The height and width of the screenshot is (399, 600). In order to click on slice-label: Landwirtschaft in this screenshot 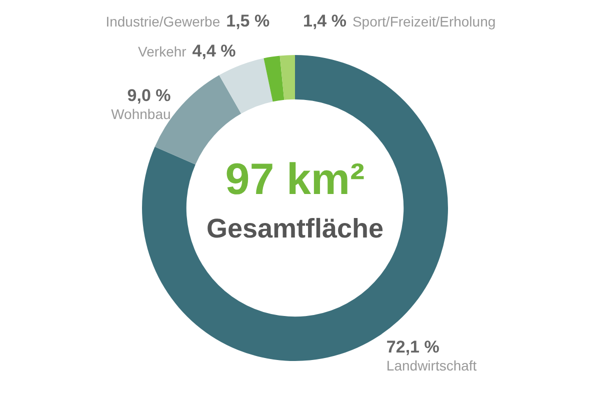, I will do `click(431, 366)`.